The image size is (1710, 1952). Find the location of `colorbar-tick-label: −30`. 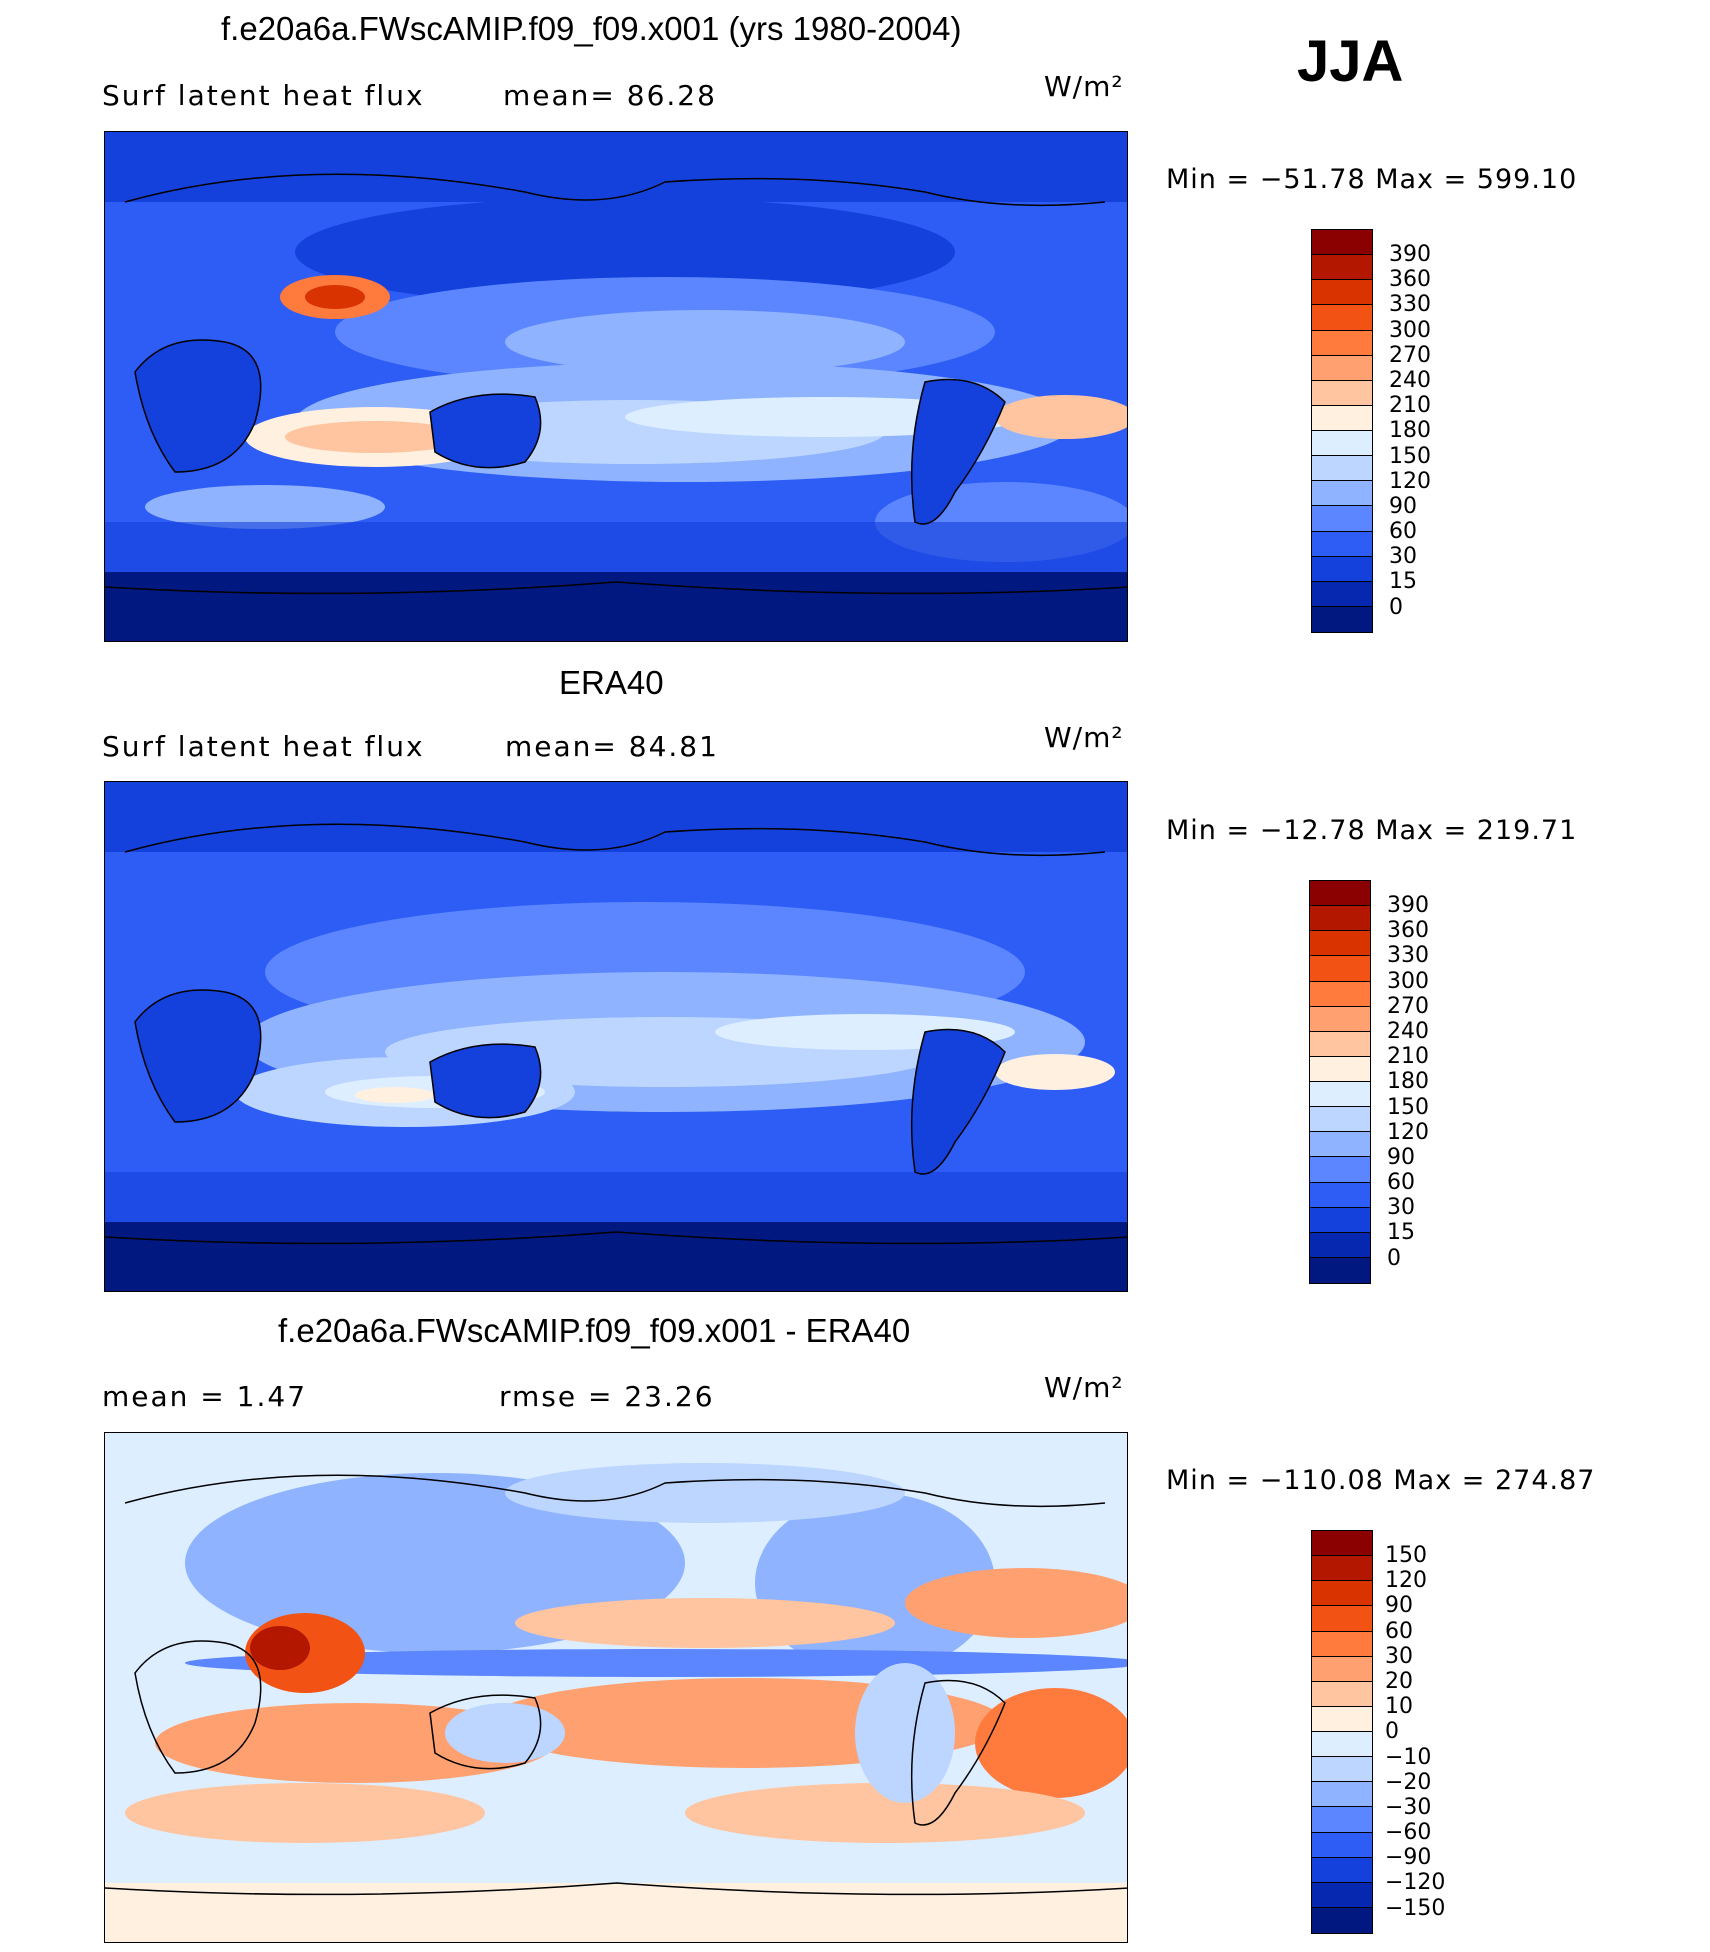

colorbar-tick-label: −30 is located at coordinates (1408, 1807).